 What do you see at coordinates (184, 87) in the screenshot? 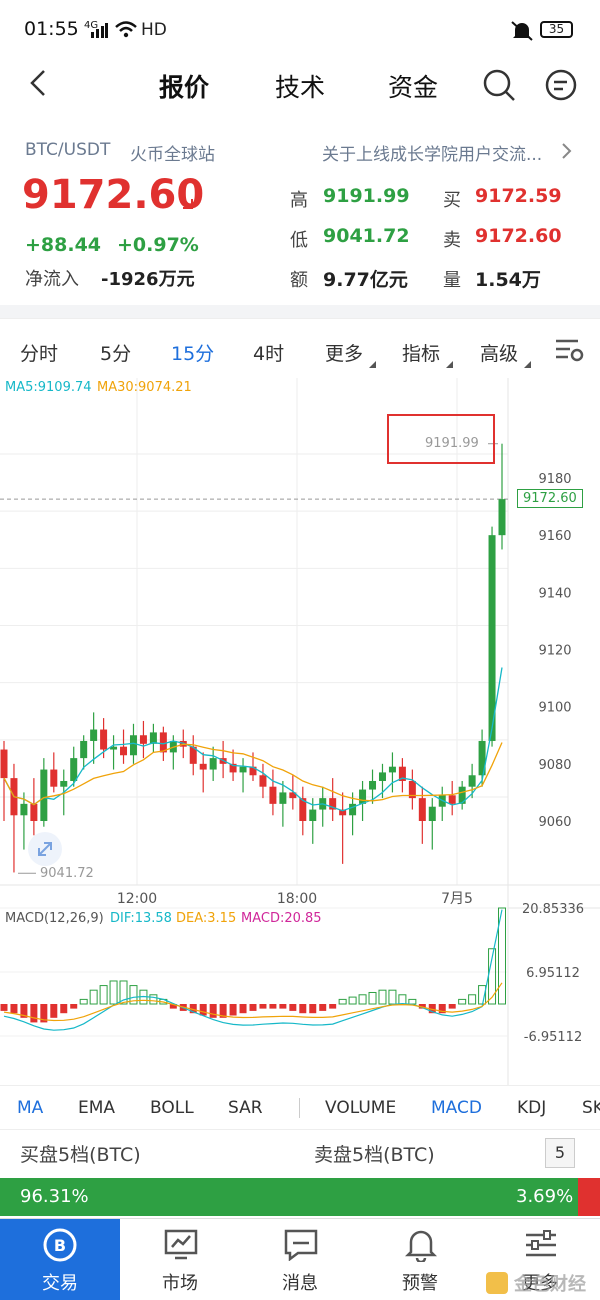
I see `tab-quote: 报价` at bounding box center [184, 87].